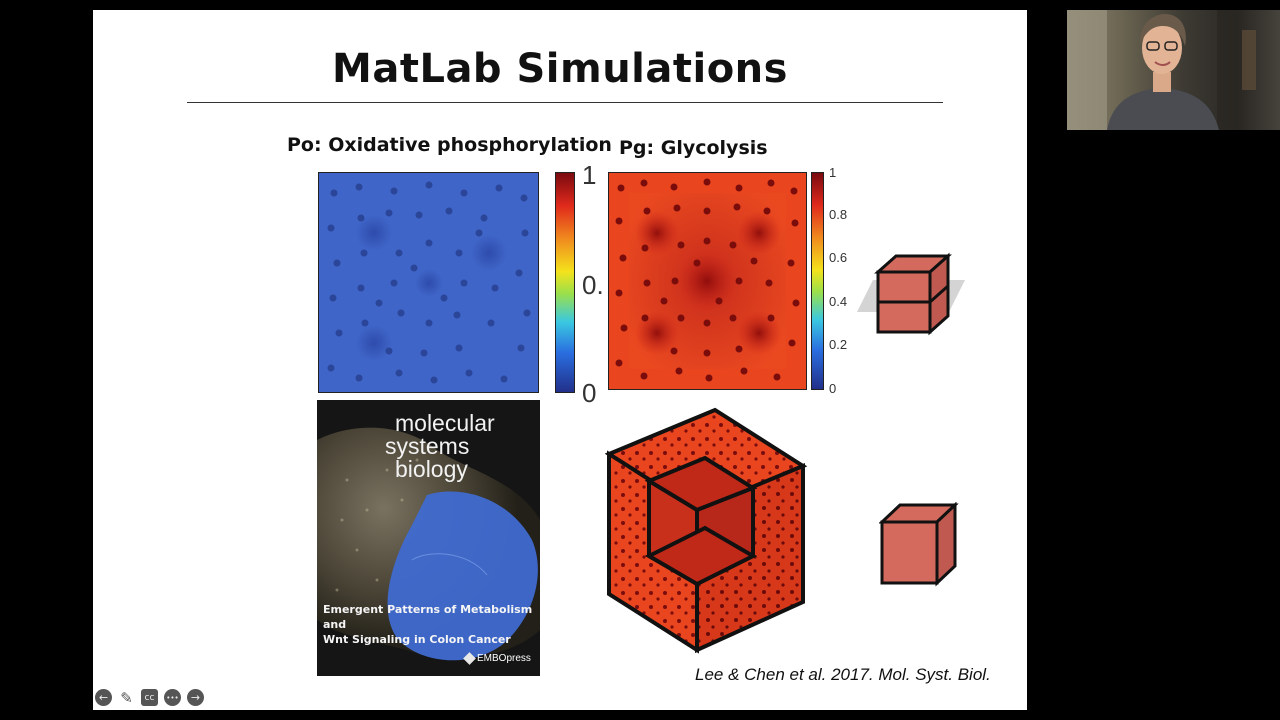 This screenshot has width=1280, height=720. What do you see at coordinates (428, 617) in the screenshot?
I see `cover-caption-line: Emergent Patterns of Metabolism and` at bounding box center [428, 617].